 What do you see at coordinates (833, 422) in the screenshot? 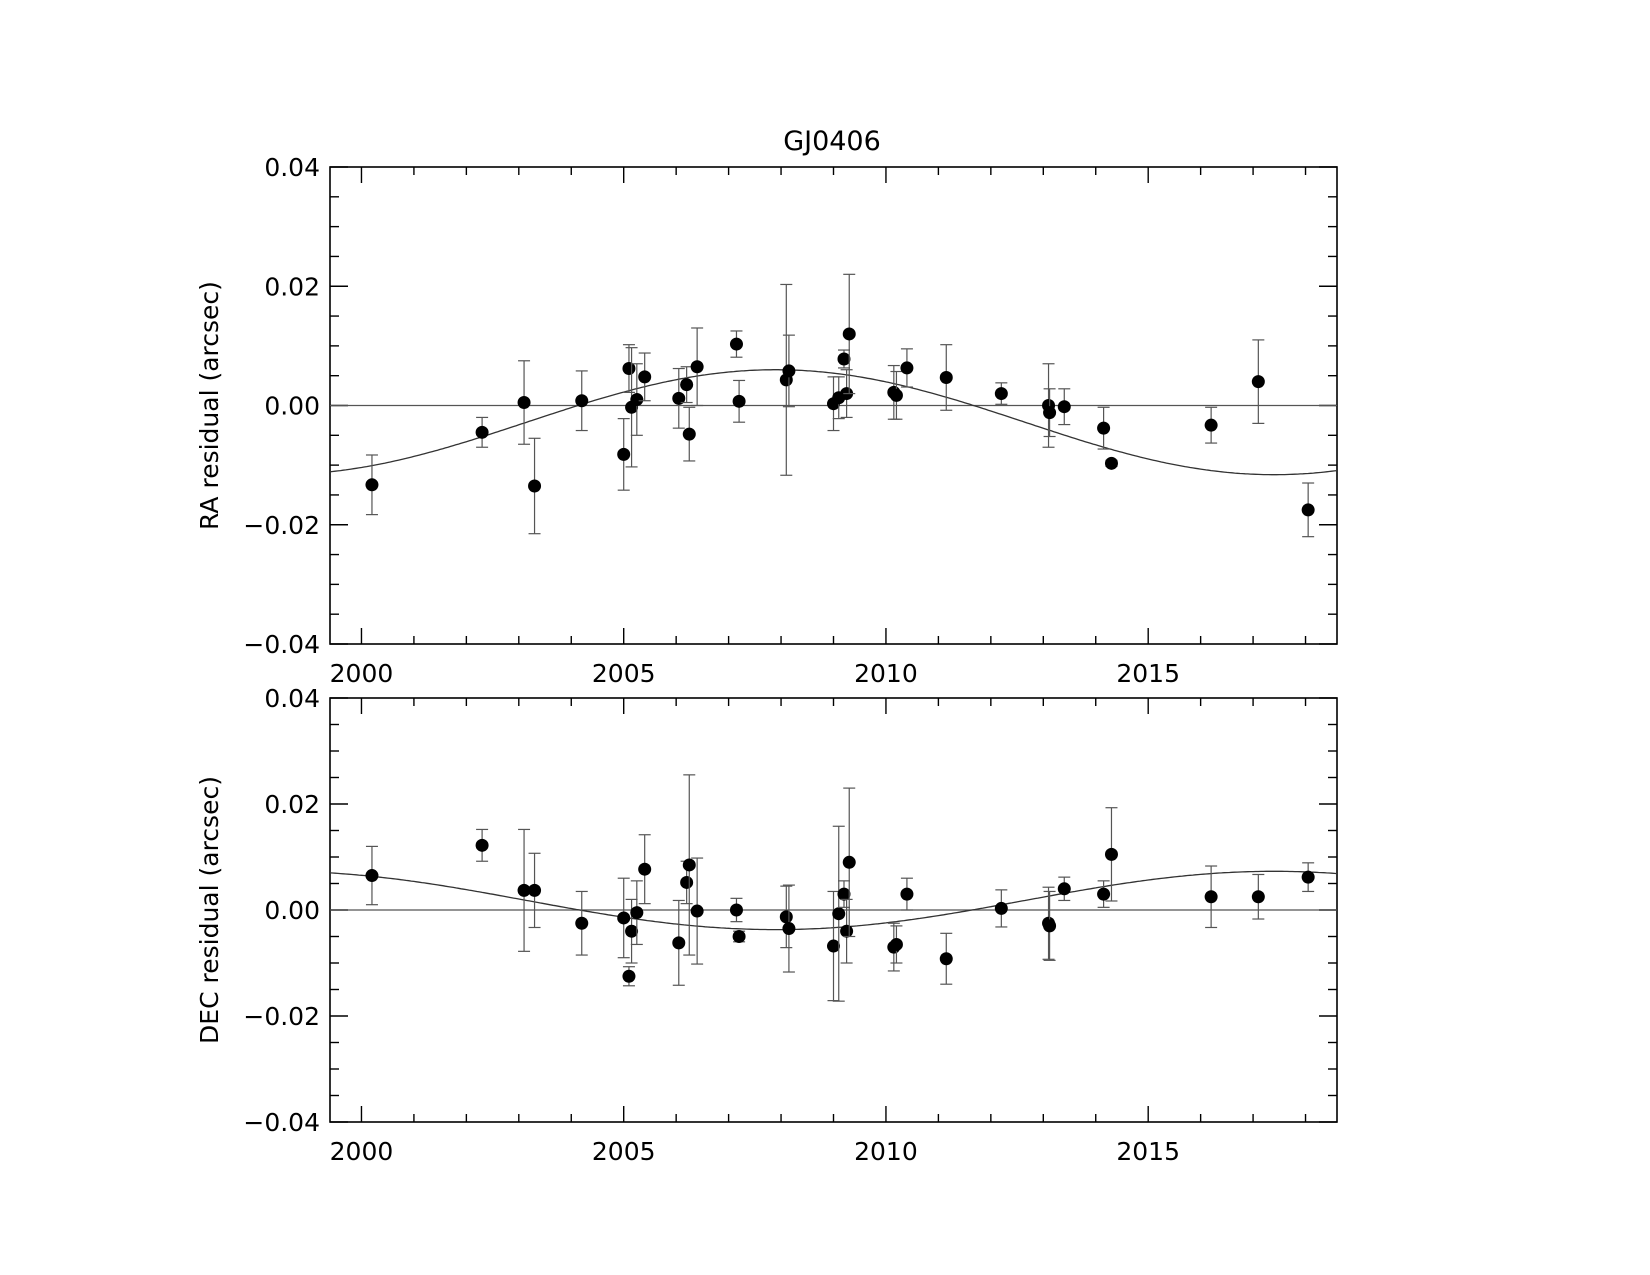
I see `model-curve` at bounding box center [833, 422].